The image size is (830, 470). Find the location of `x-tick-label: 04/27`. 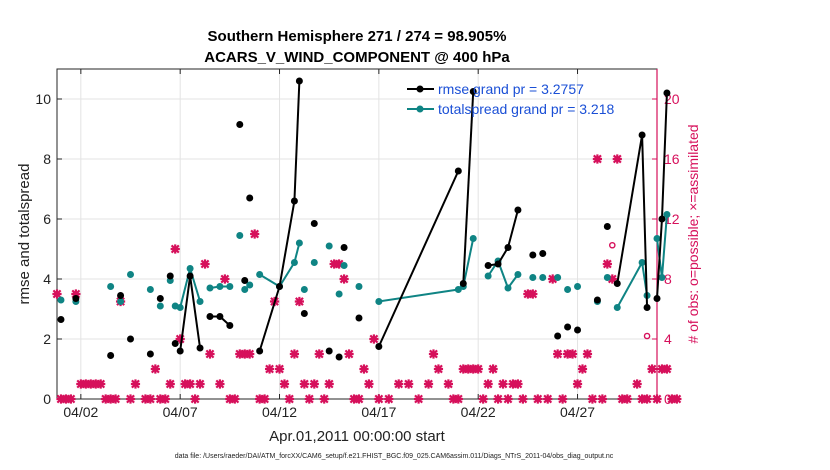

x-tick-label: 04/27 is located at coordinates (577, 412).